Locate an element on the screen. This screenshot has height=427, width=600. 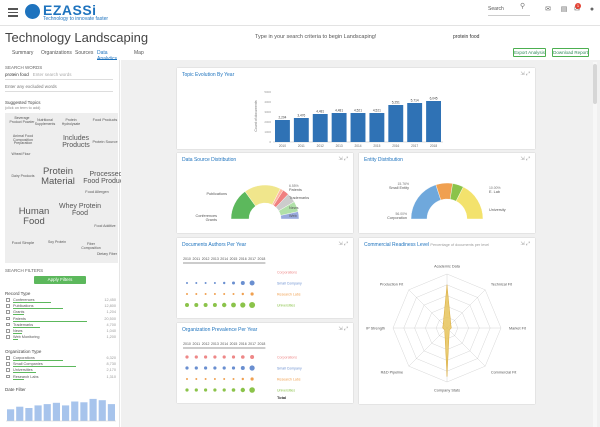
slice-percent: 15.76% is located at coordinates (404, 184).